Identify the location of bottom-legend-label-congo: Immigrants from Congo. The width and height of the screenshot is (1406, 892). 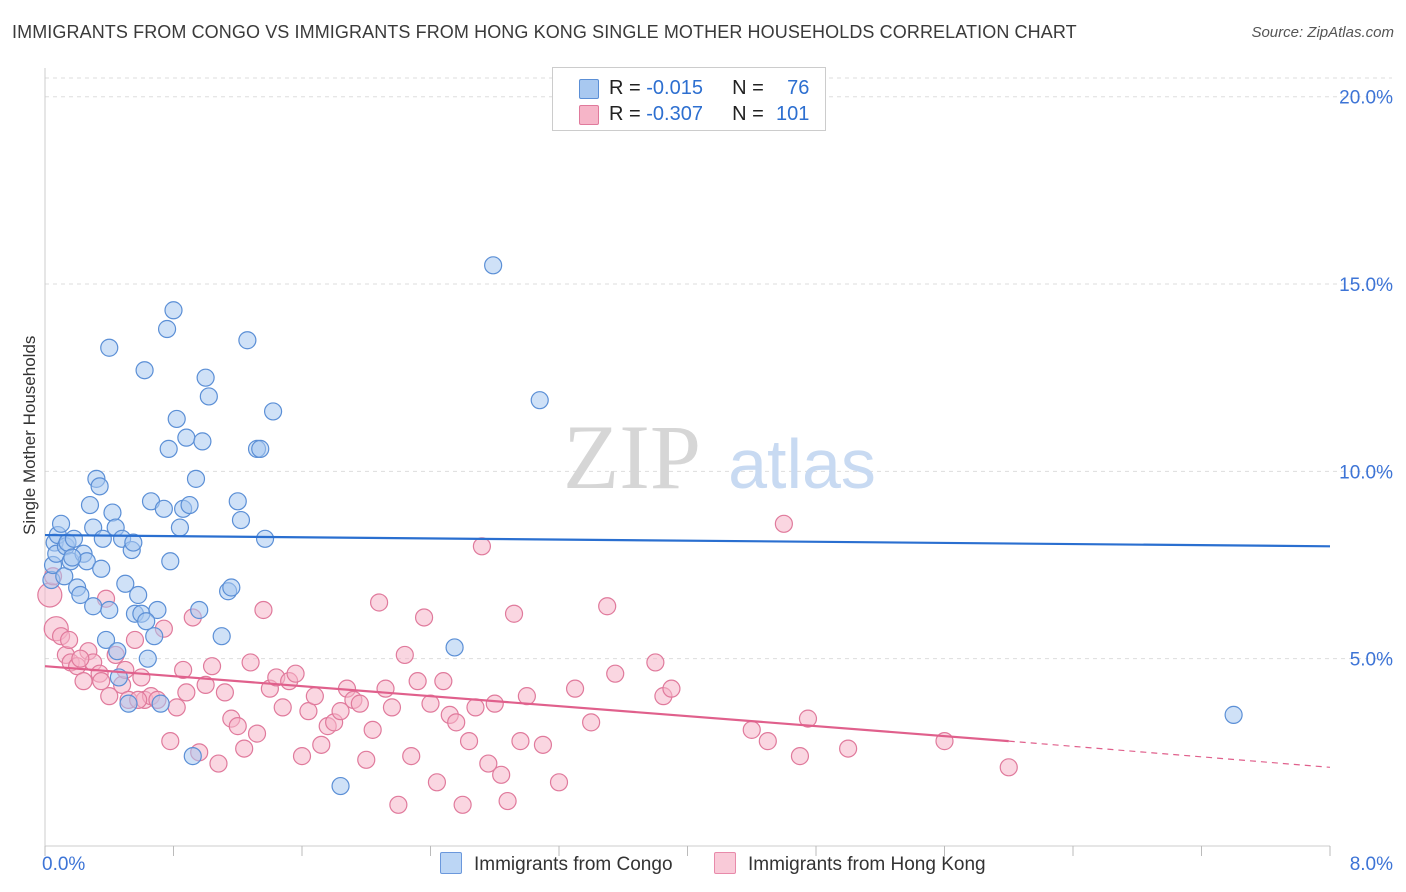
(573, 864).